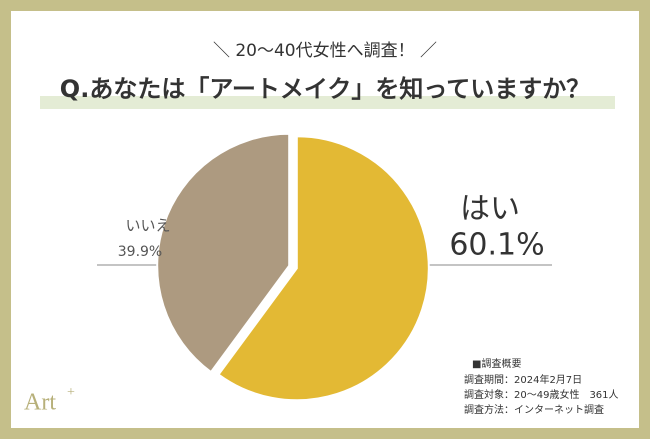 This screenshot has height=439, width=650. What do you see at coordinates (223, 253) in the screenshot?
I see `pie-slice` at bounding box center [223, 253].